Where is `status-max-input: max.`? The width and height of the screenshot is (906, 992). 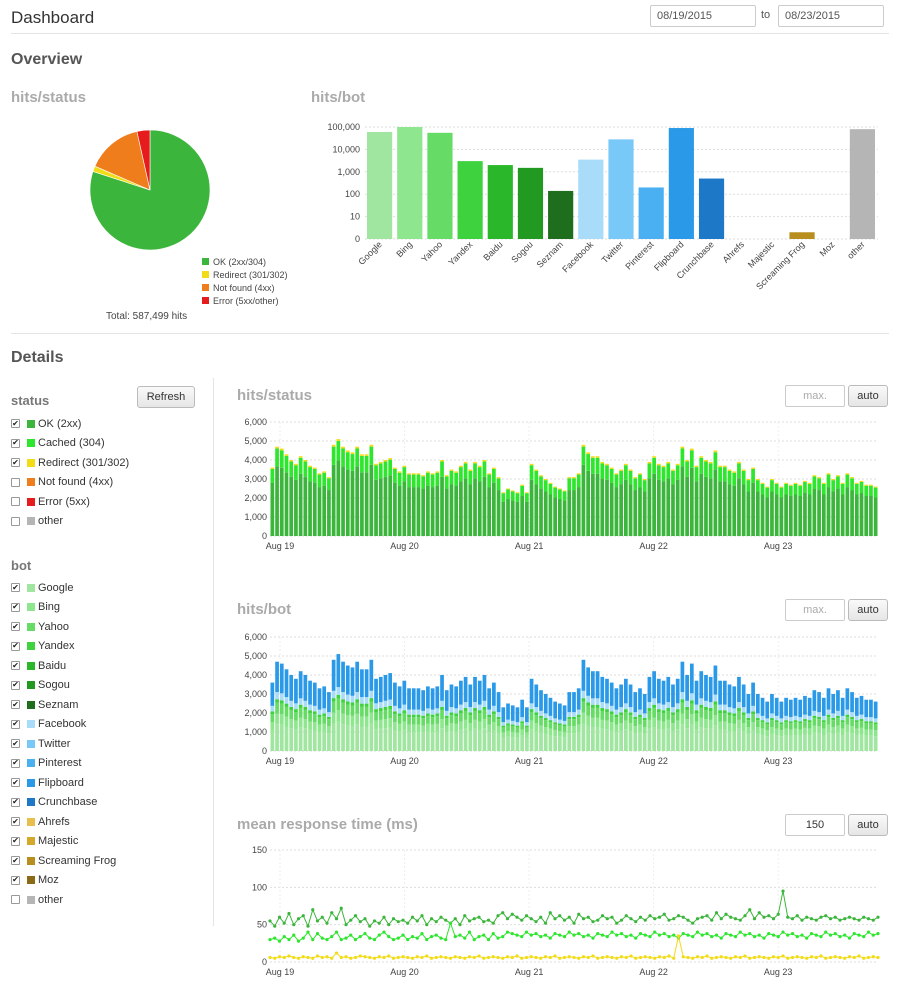
status-max-input: max. is located at coordinates (815, 396).